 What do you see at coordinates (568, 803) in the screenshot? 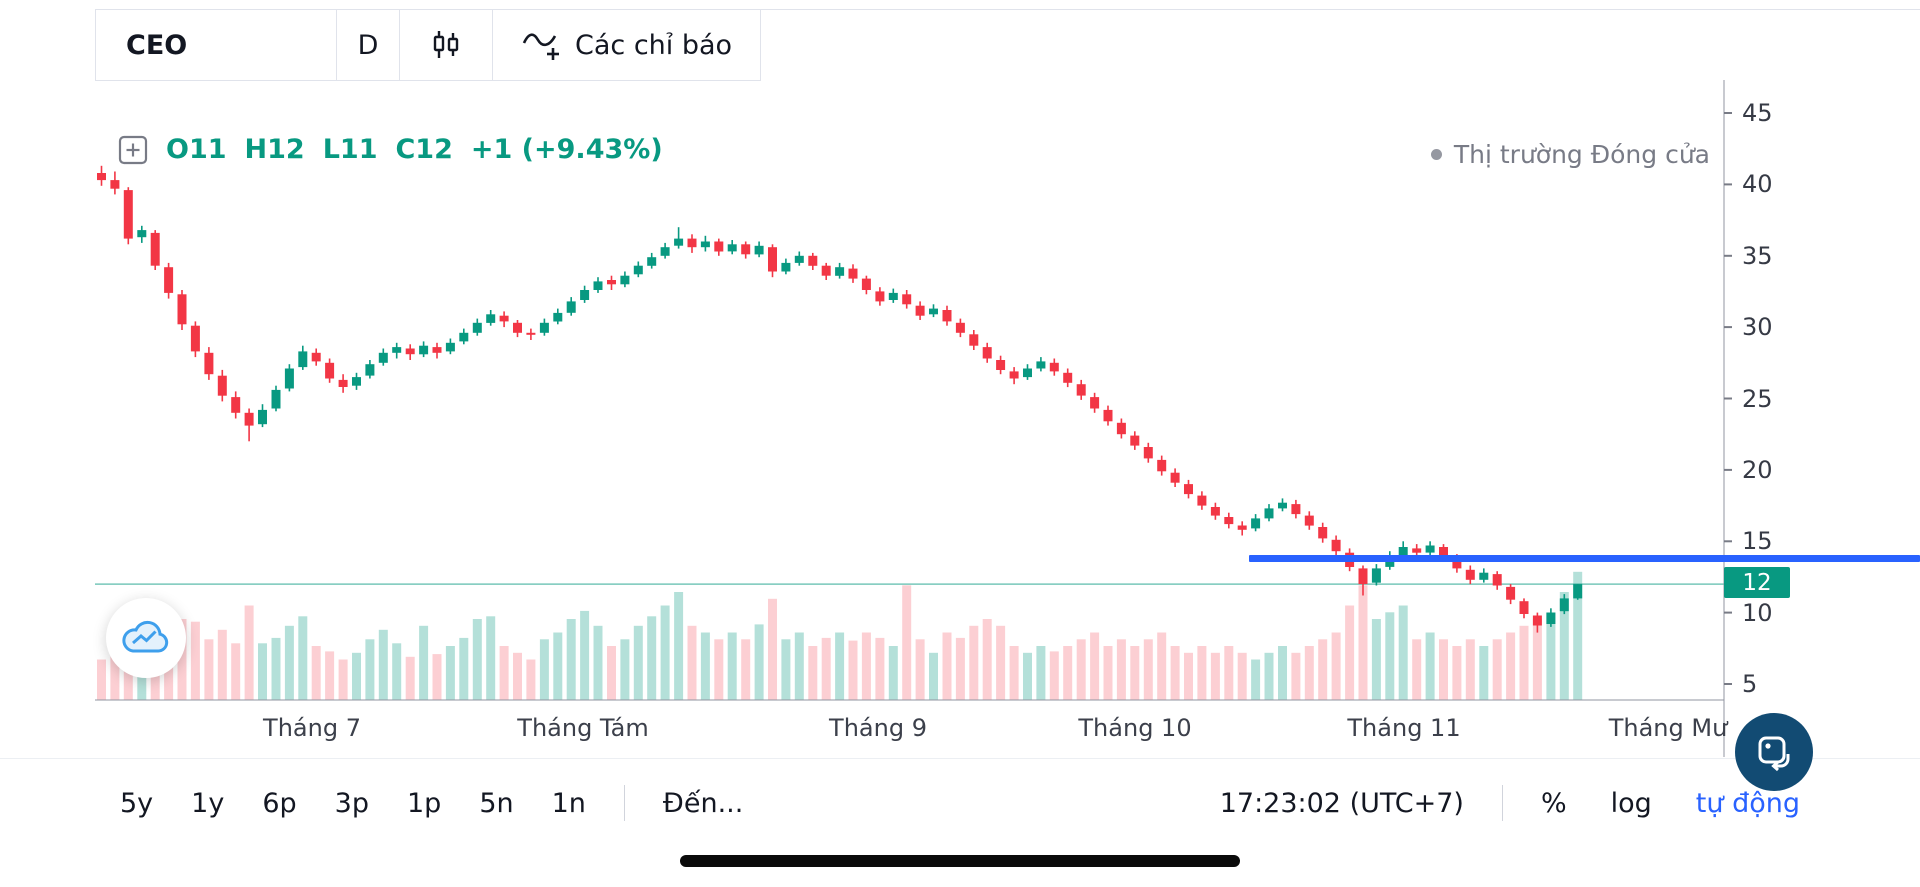
I see `range-button-1n: 1n` at bounding box center [568, 803].